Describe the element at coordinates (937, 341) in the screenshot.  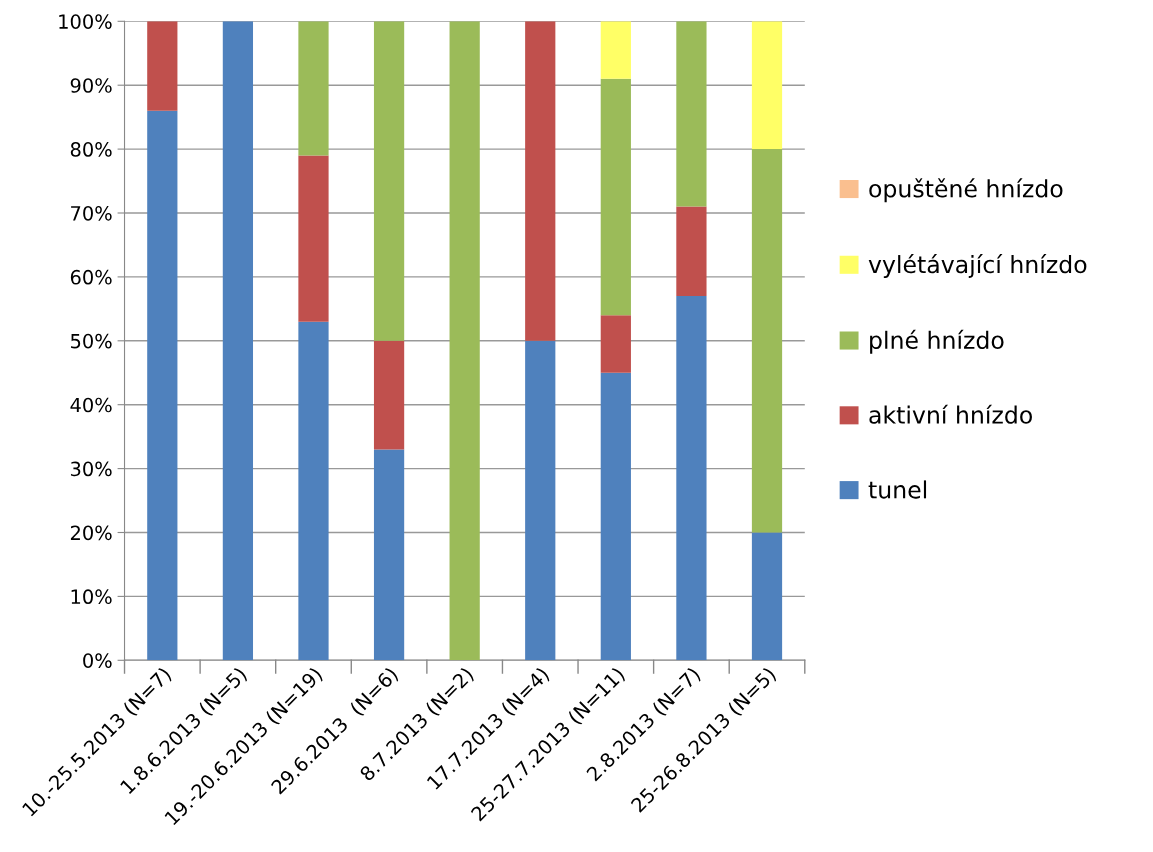
I see `legend-label: plné hnízdo` at that location.